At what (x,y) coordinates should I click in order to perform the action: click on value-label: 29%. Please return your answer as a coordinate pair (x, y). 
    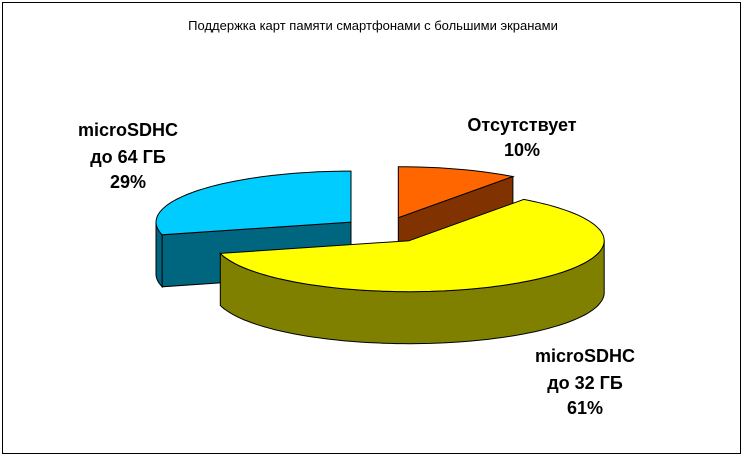
    Looking at the image, I should click on (128, 182).